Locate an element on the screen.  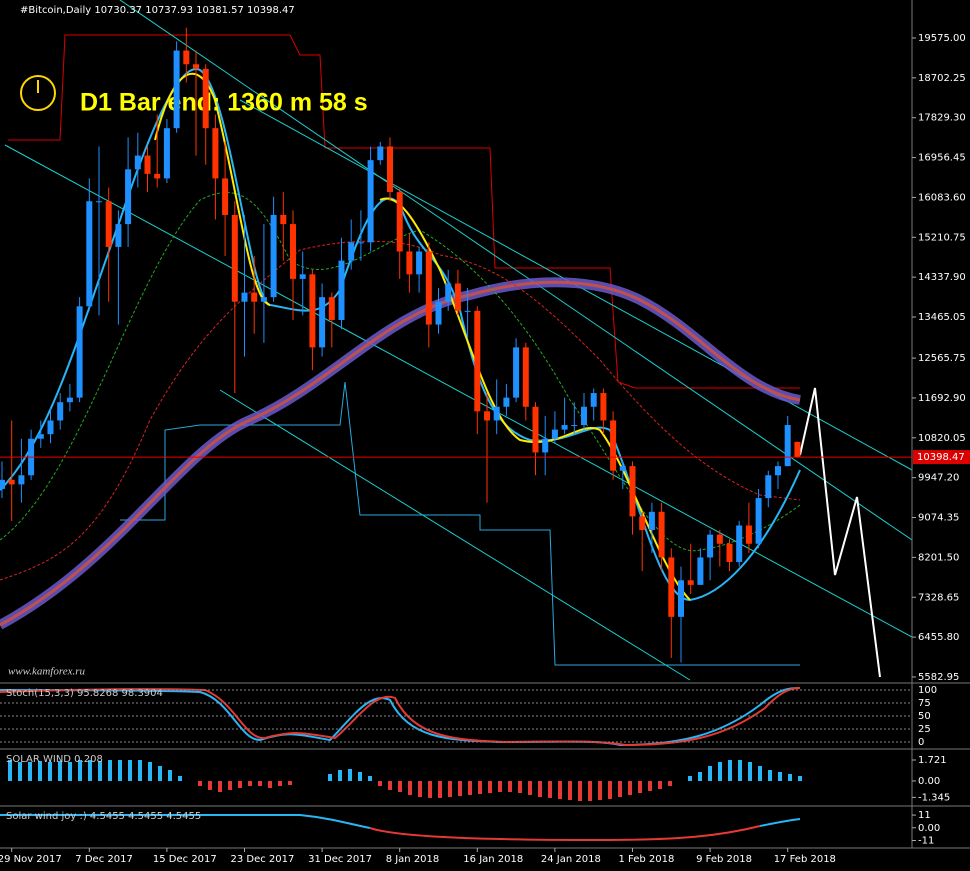
y-tick-label: 12565.75 is located at coordinates (942, 358).